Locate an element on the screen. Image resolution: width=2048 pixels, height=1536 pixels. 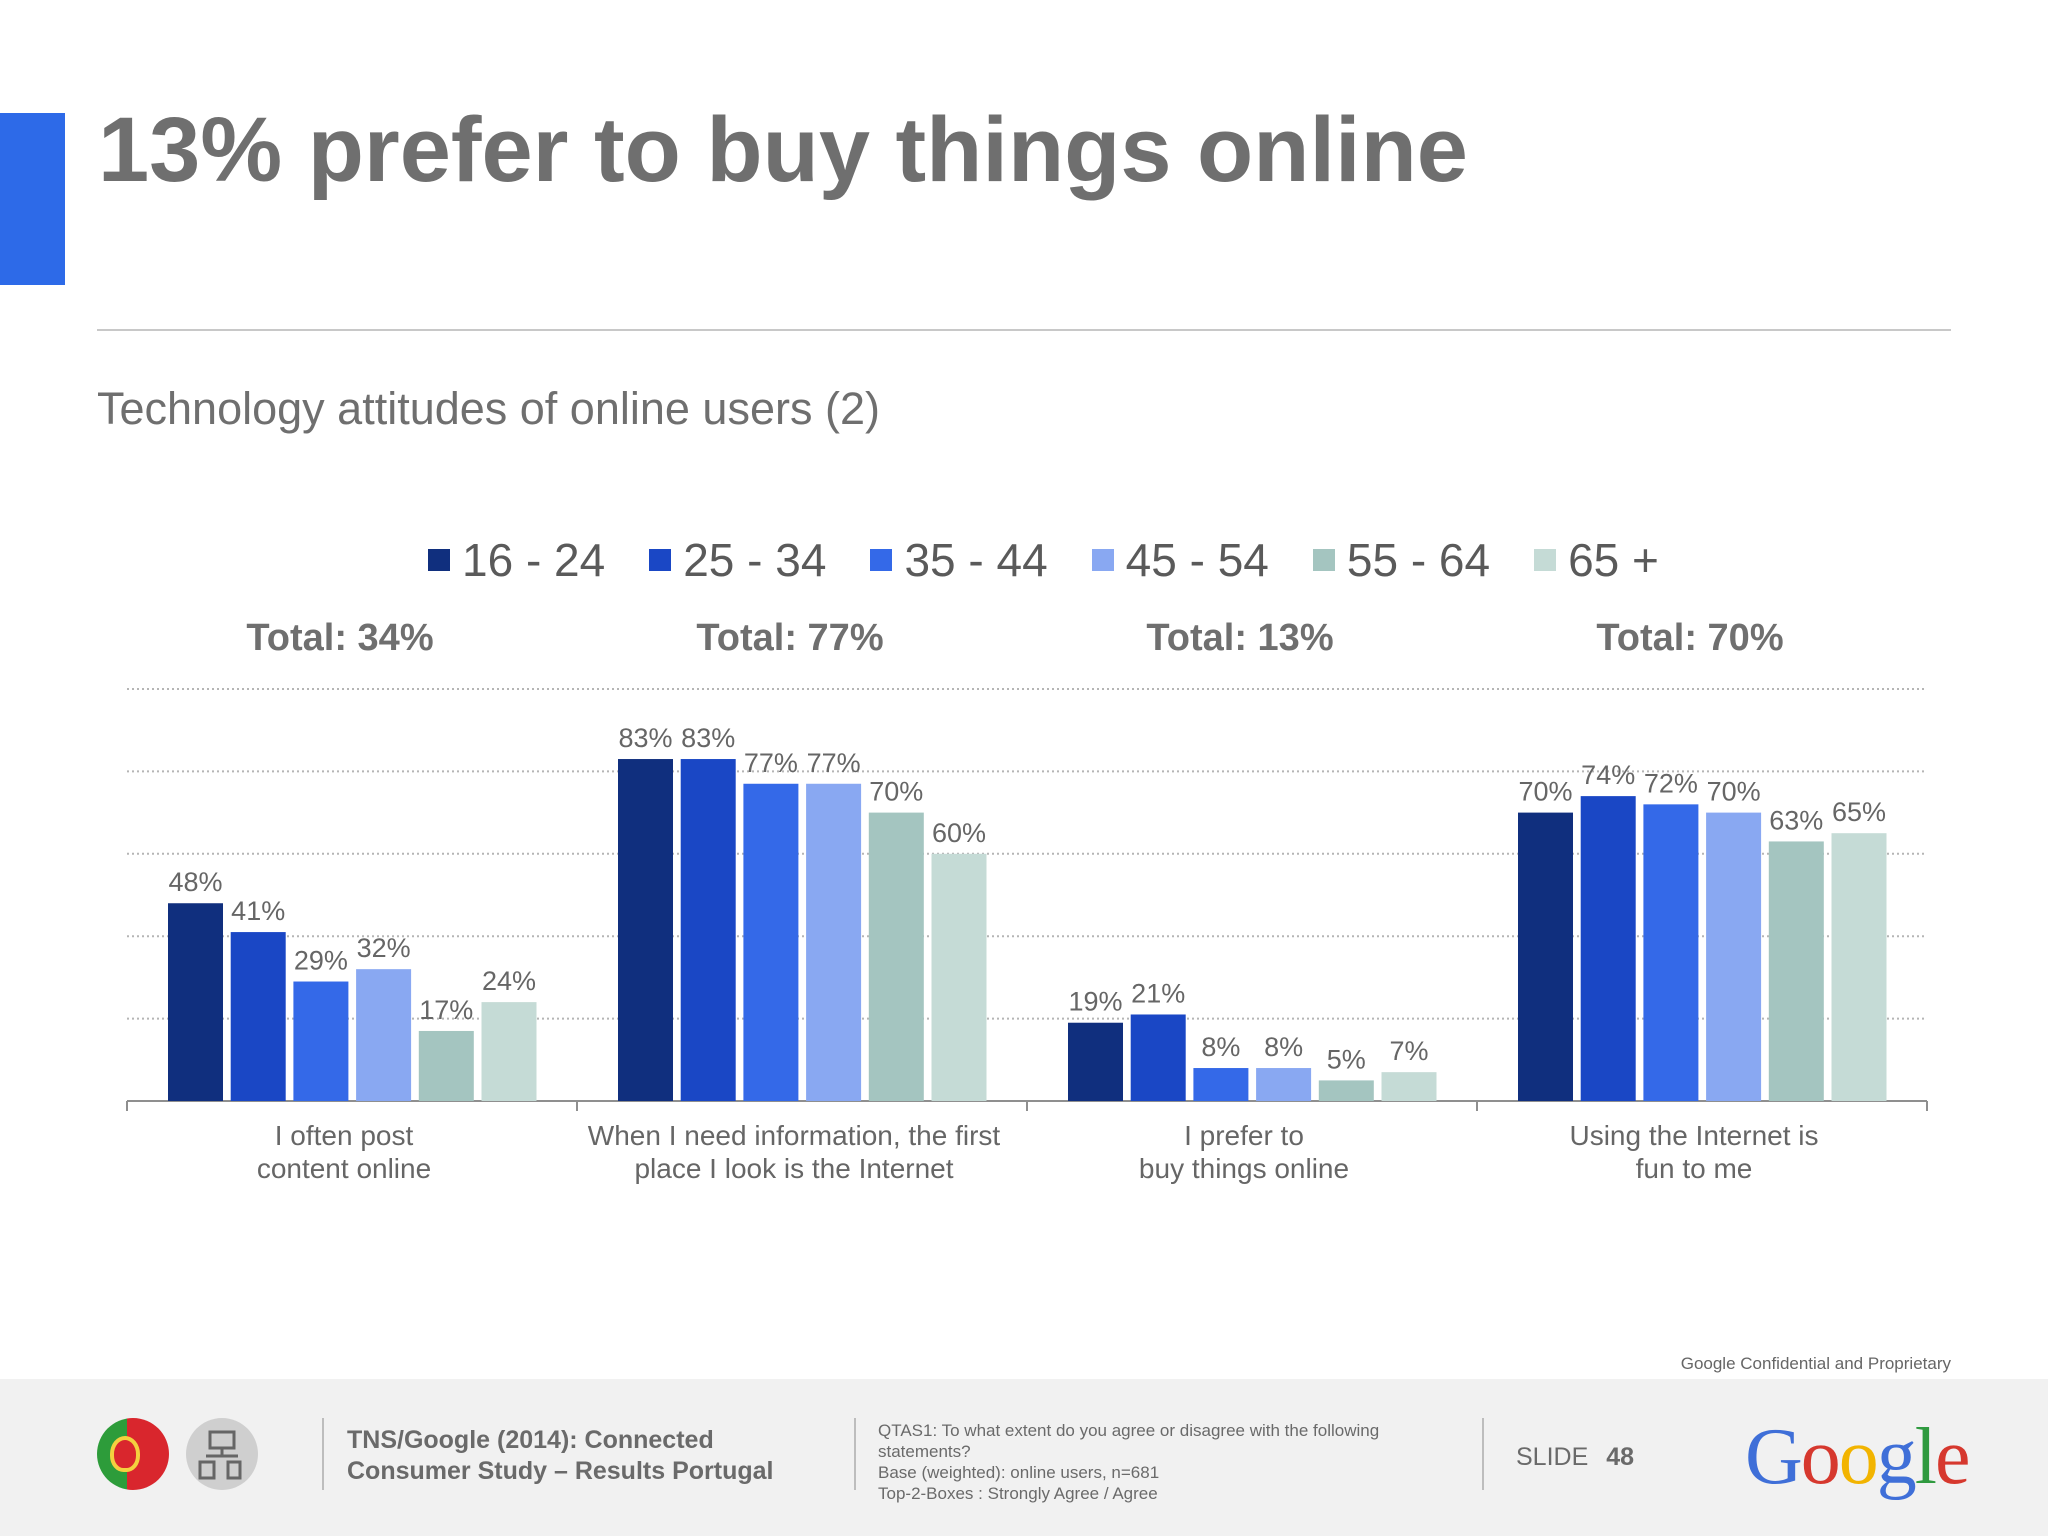
category-label: buy things online is located at coordinates (1244, 1168).